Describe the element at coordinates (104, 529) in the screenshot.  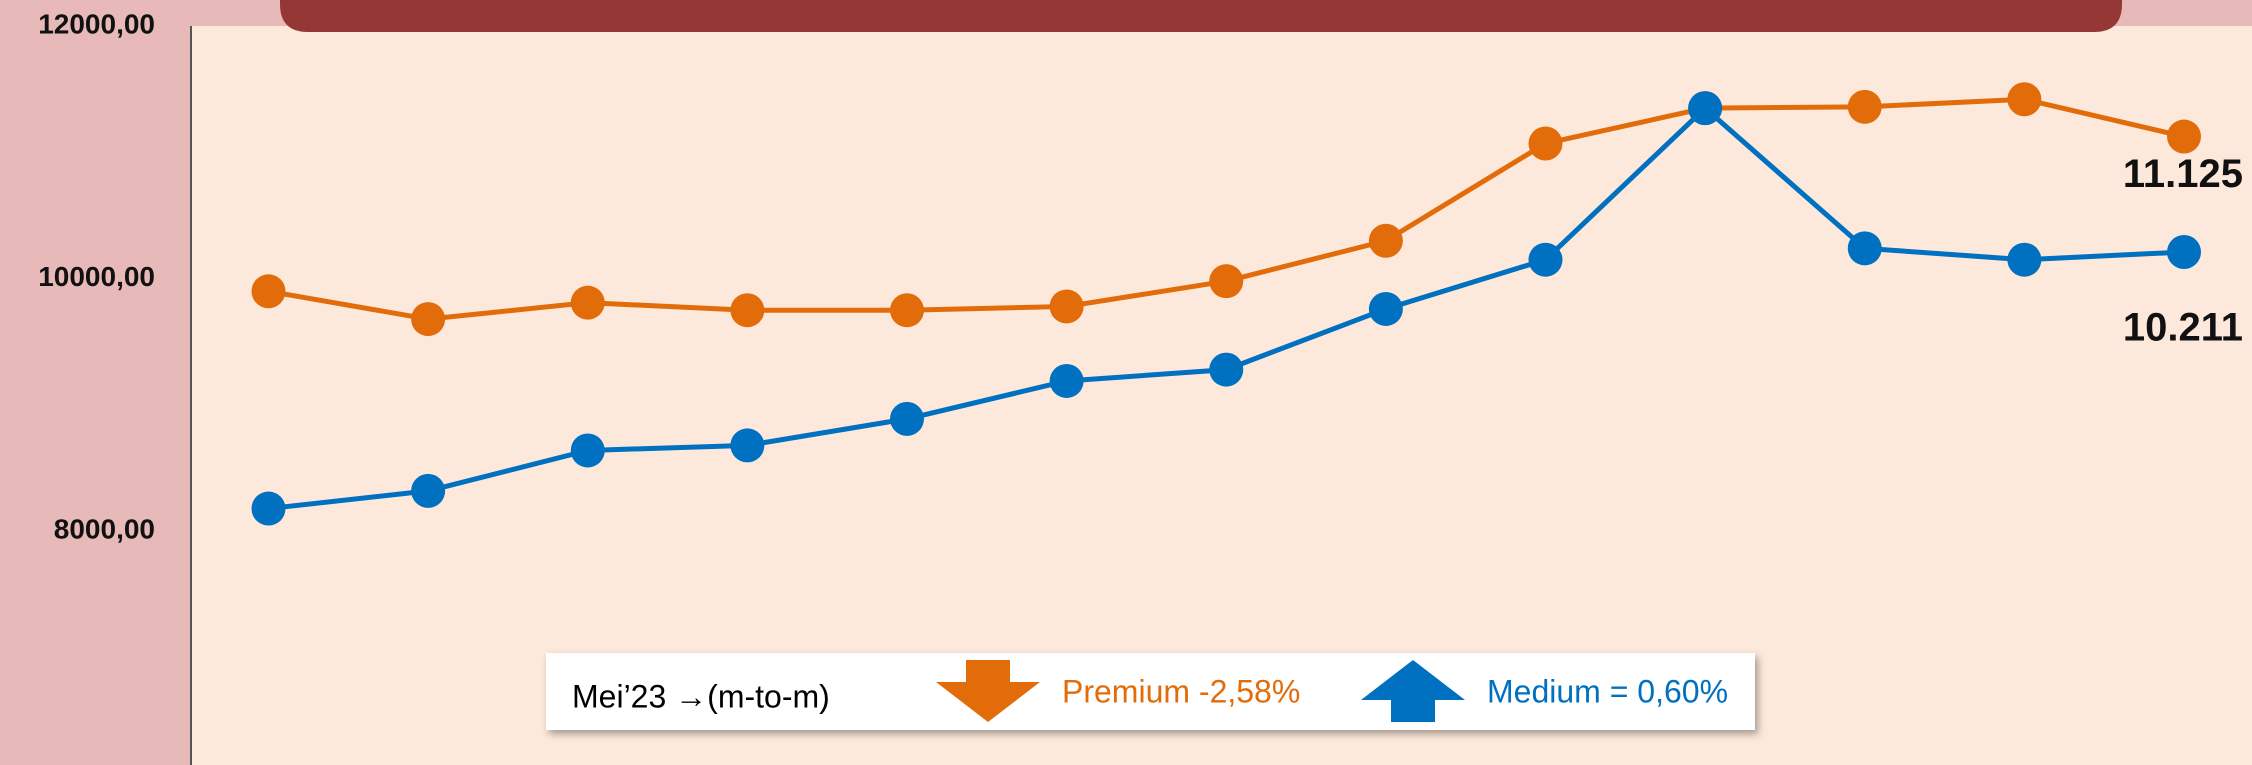
I see `y-tick-label: 8000,00` at that location.